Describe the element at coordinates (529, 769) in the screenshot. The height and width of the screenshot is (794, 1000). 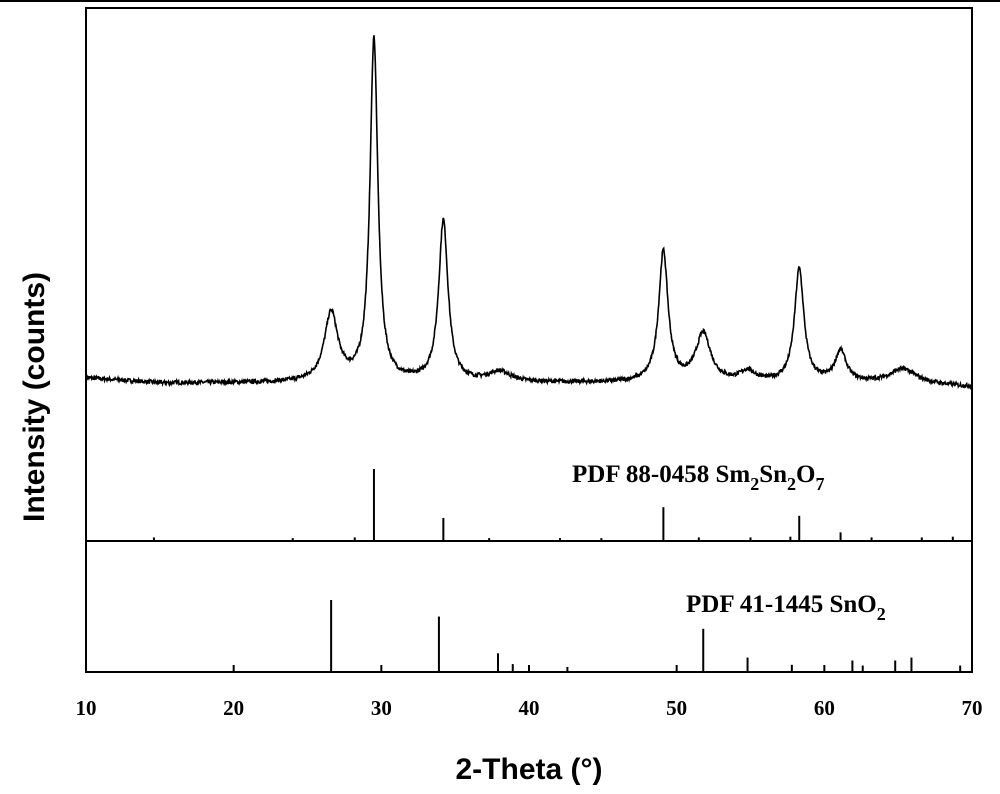
I see `x-axis-title: 2-Theta (°)` at that location.